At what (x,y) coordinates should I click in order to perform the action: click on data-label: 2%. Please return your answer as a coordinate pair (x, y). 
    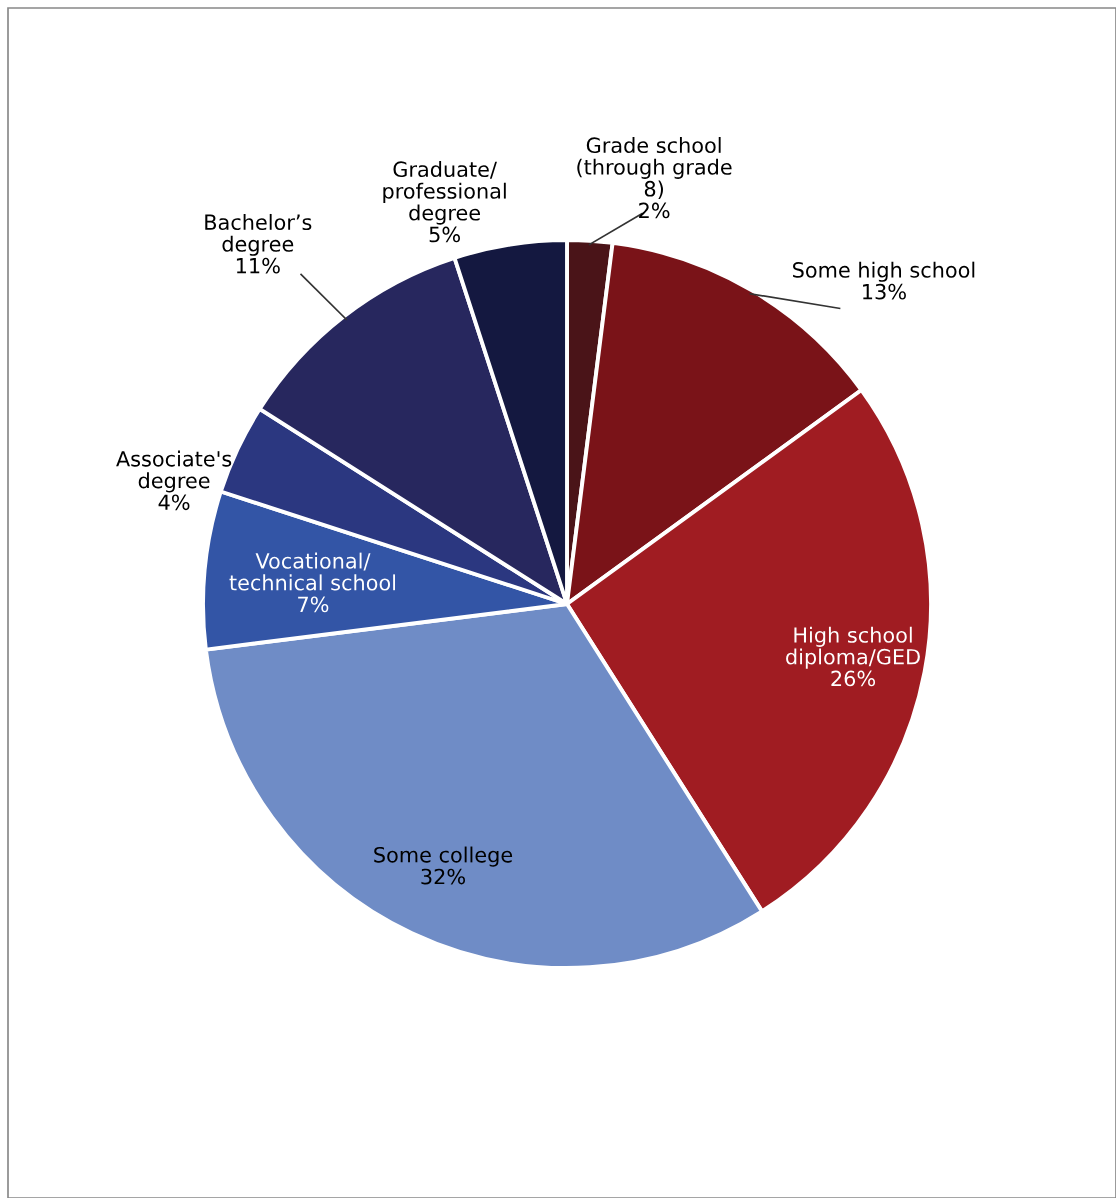
    Looking at the image, I should click on (654, 210).